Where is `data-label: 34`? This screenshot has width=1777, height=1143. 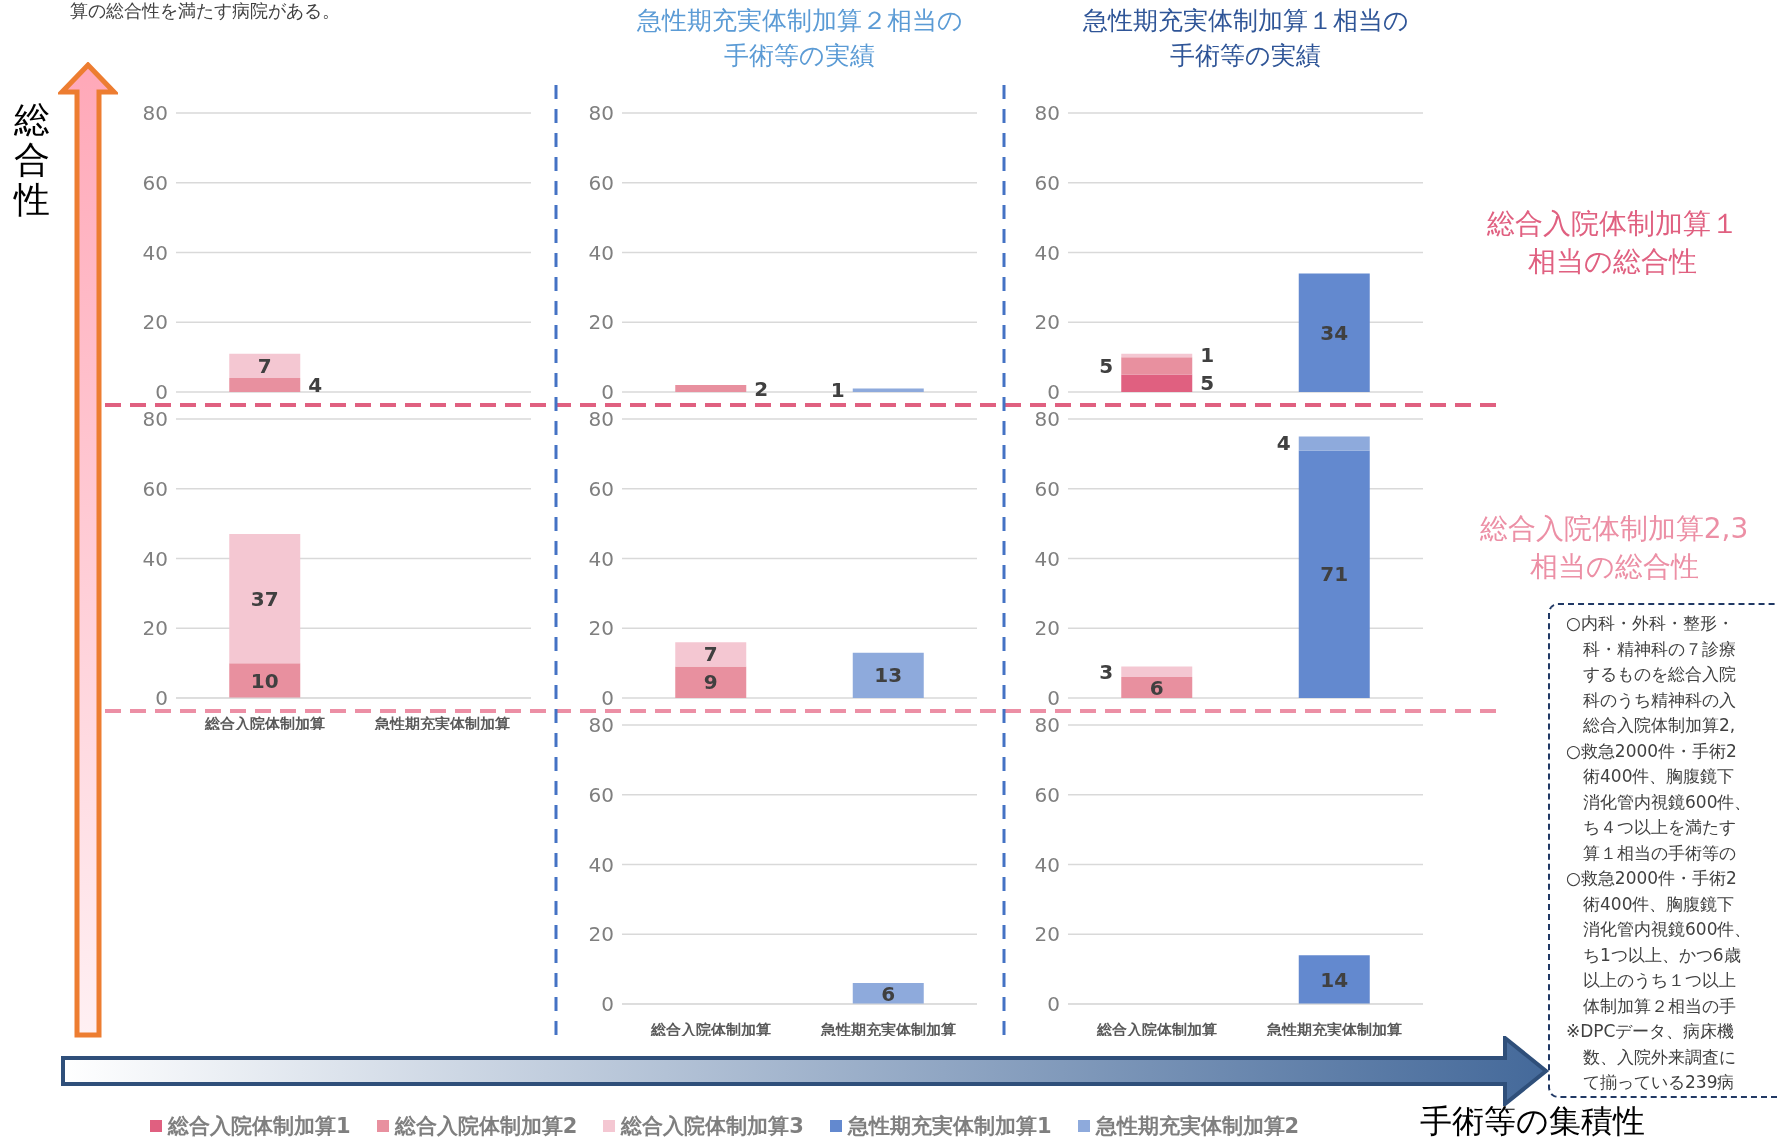
data-label: 34 is located at coordinates (1334, 332).